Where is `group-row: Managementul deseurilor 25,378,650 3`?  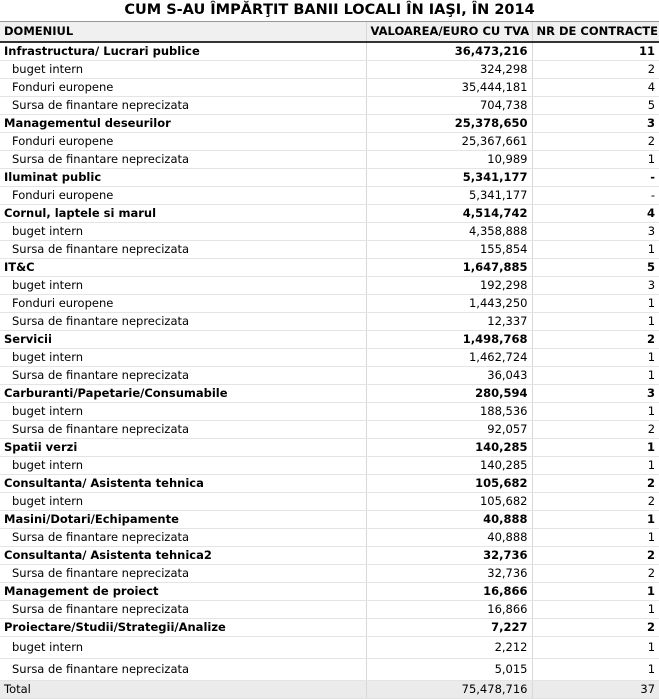
group-row: Managementul deseurilor 25,378,650 3 is located at coordinates (329, 123).